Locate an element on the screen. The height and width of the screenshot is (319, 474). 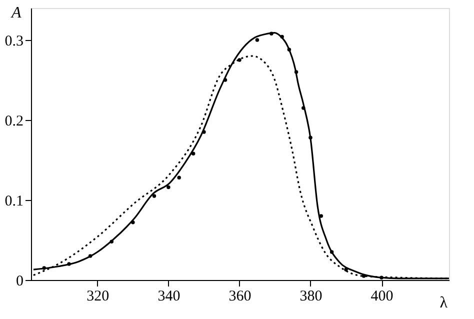
x-tick-label: 360 is located at coordinates (240, 296).